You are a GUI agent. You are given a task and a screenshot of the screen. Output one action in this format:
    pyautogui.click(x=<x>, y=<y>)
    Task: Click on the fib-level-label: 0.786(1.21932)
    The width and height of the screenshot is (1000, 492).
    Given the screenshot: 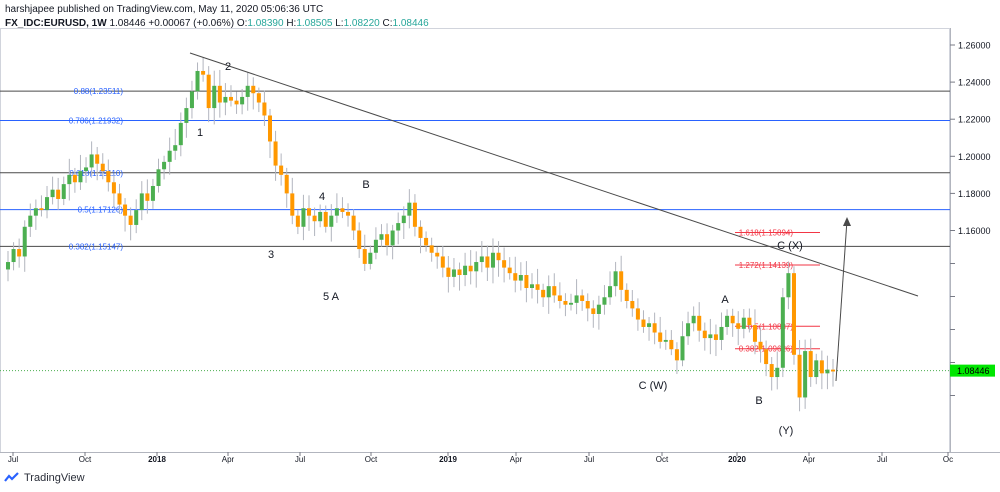 What is the action you would take?
    pyautogui.click(x=96, y=120)
    